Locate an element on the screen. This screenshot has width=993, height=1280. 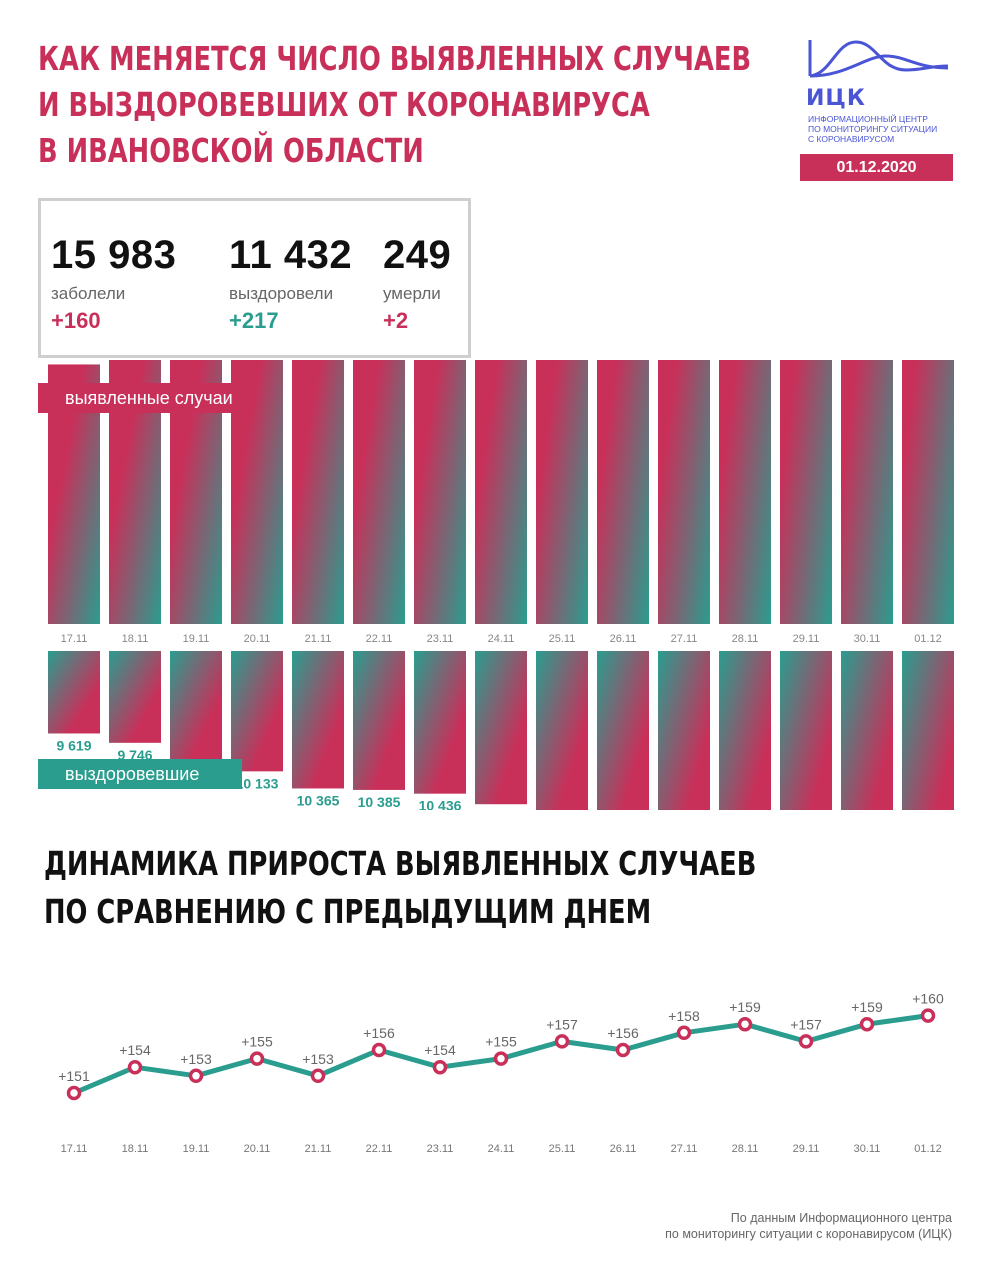
growth-point-label: +159 is located at coordinates (867, 1007).